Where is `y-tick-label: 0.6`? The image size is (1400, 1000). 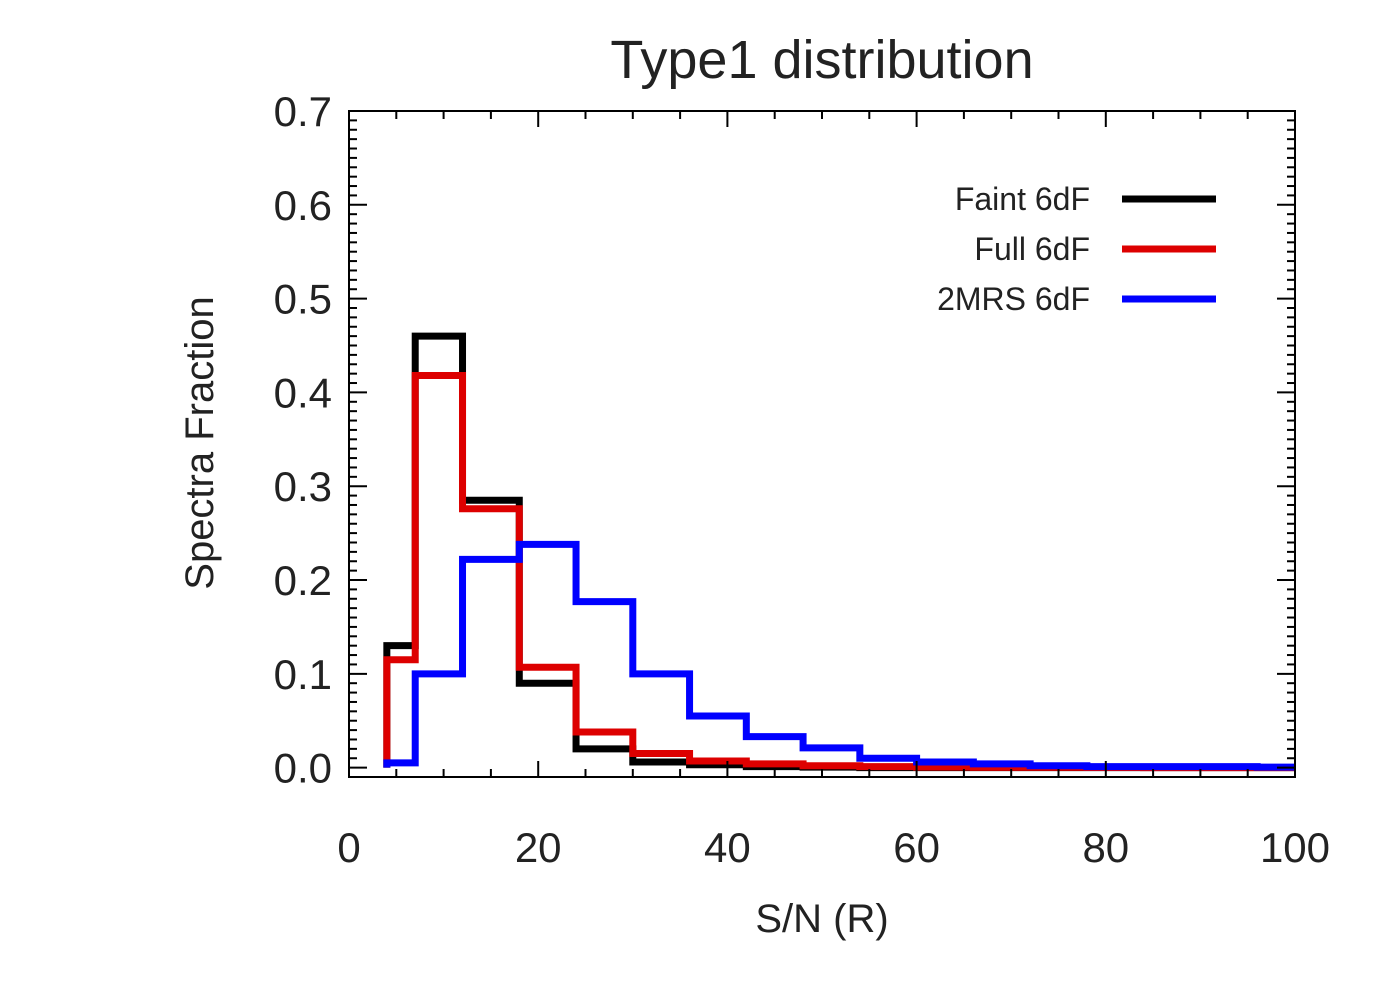
y-tick-label: 0.6 is located at coordinates (303, 205).